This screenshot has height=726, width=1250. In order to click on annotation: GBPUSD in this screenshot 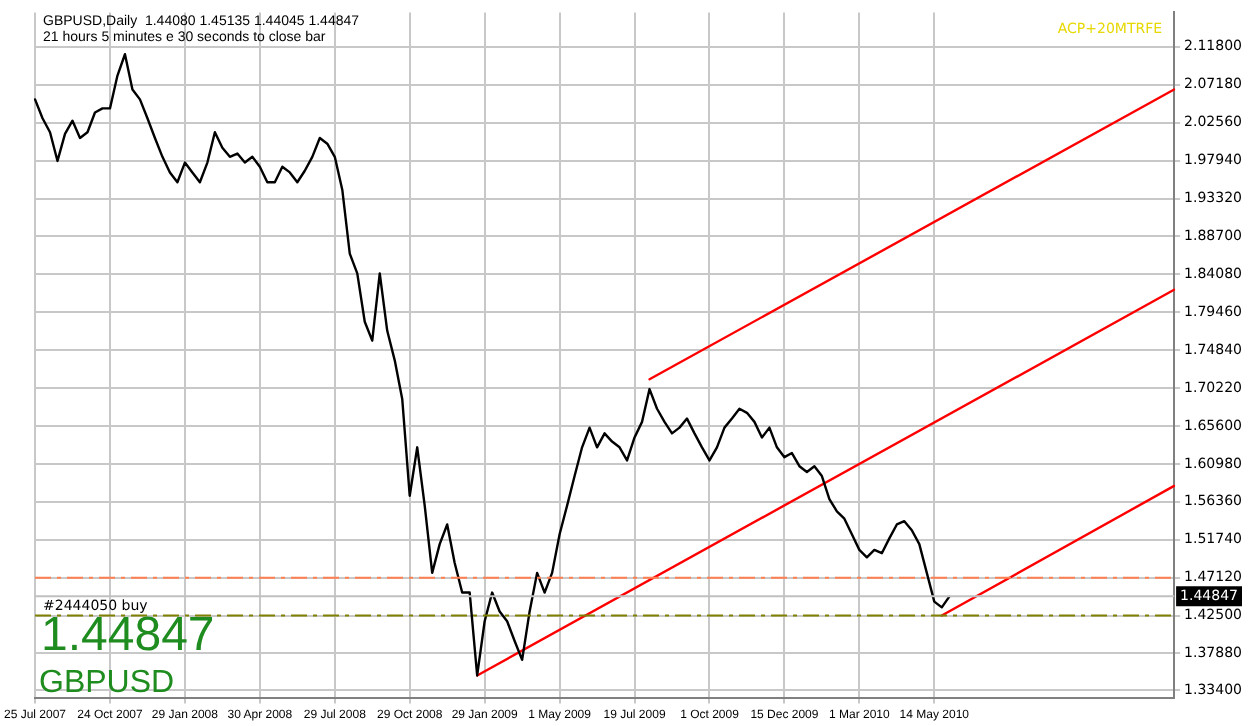, I will do `click(107, 682)`.